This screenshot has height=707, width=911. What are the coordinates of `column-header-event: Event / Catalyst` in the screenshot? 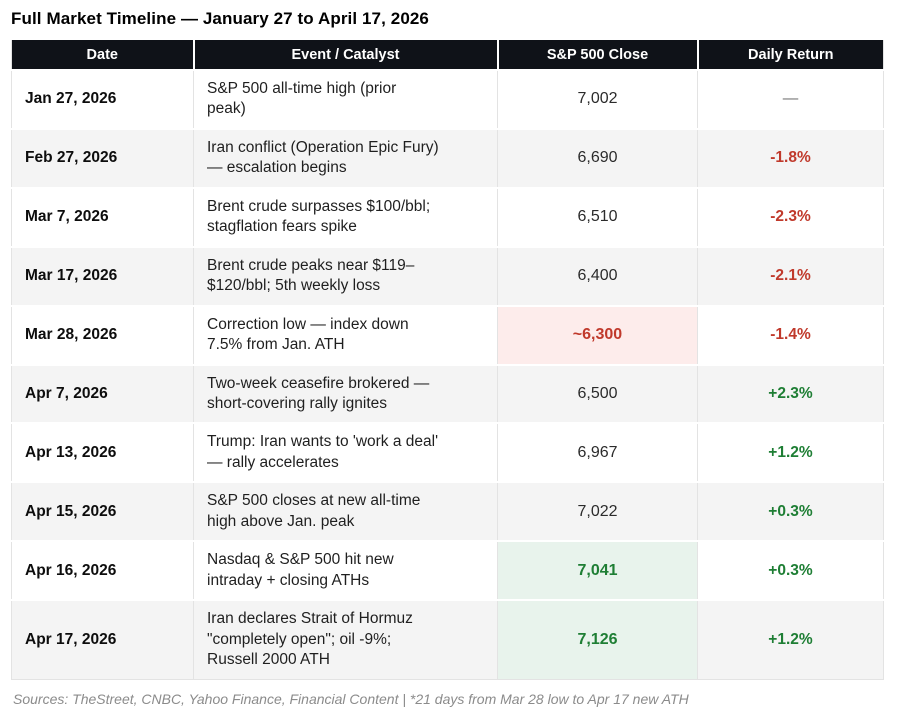 It's located at (345, 55).